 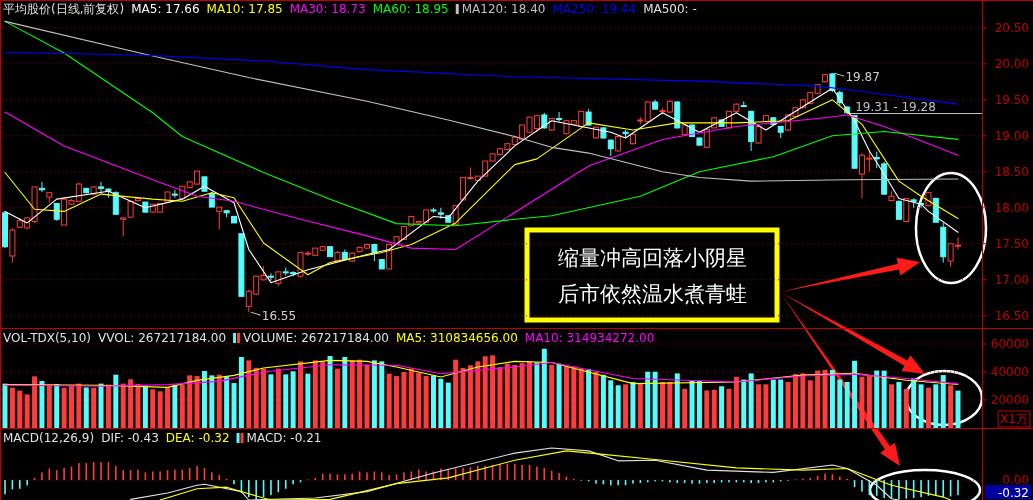 I want to click on text: -0.32, so click(x=1013, y=492).